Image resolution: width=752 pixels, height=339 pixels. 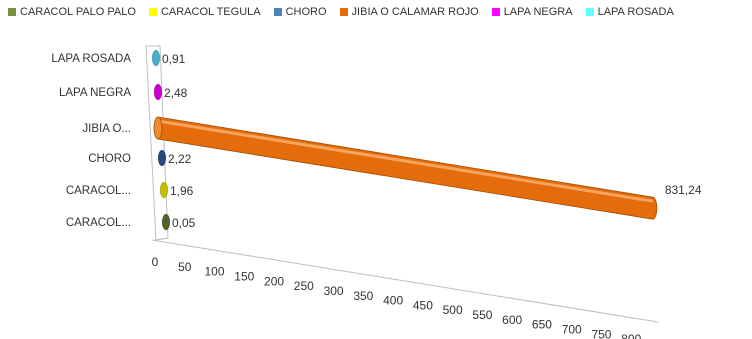 What do you see at coordinates (363, 296) in the screenshot?
I see `x-tick-label: 350` at bounding box center [363, 296].